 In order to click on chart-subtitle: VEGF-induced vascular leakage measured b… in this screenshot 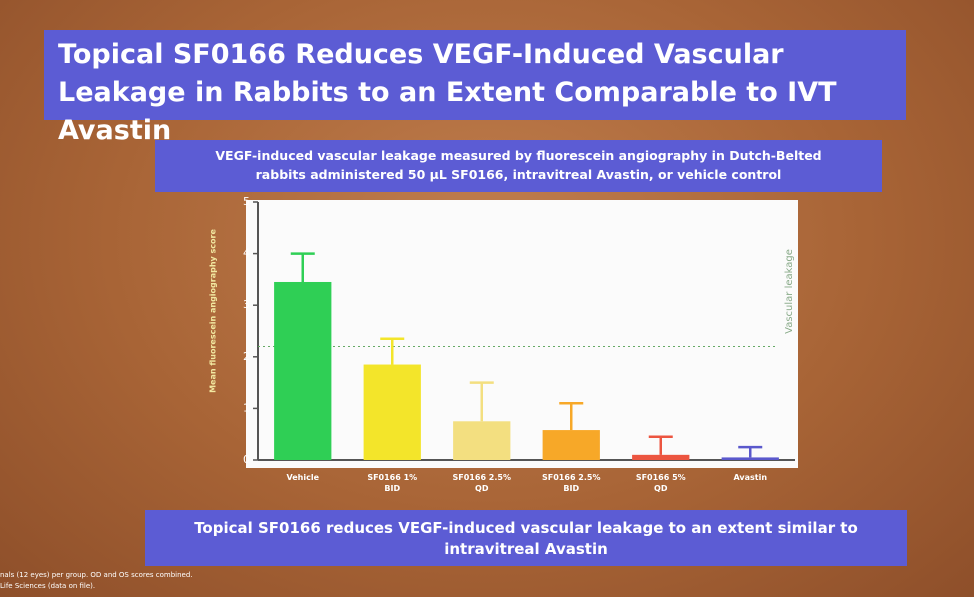, I will do `click(518, 166)`.